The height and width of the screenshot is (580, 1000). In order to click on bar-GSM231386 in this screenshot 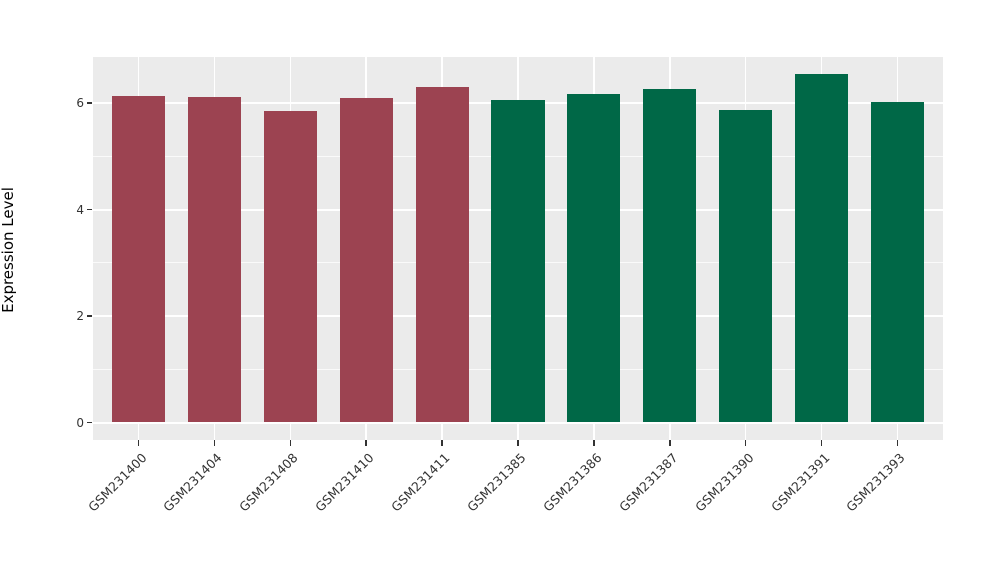, I will do `click(594, 258)`.